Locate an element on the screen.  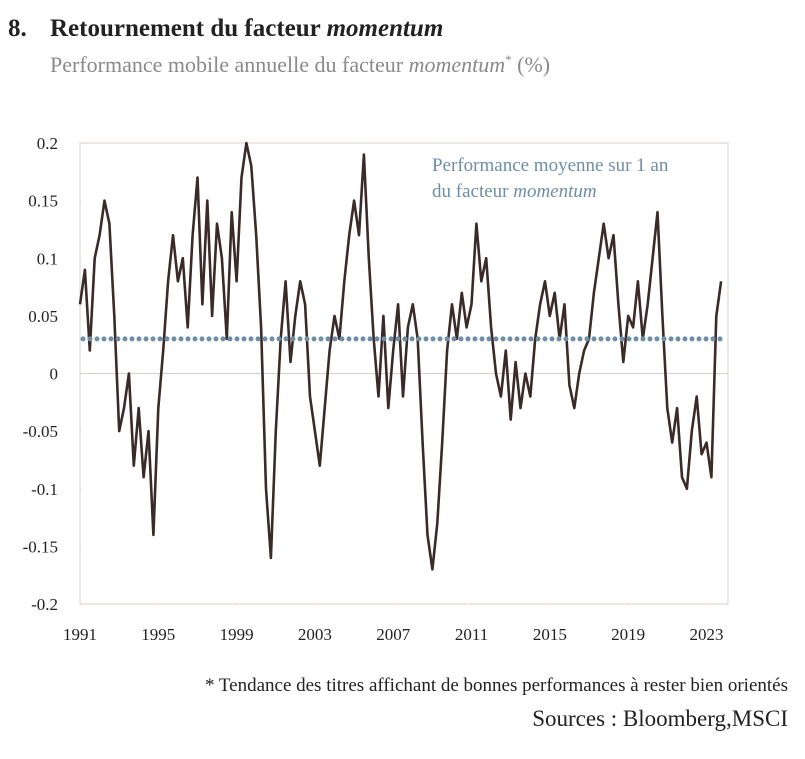
annotation: Performance moyenne sur 1 an is located at coordinates (550, 165).